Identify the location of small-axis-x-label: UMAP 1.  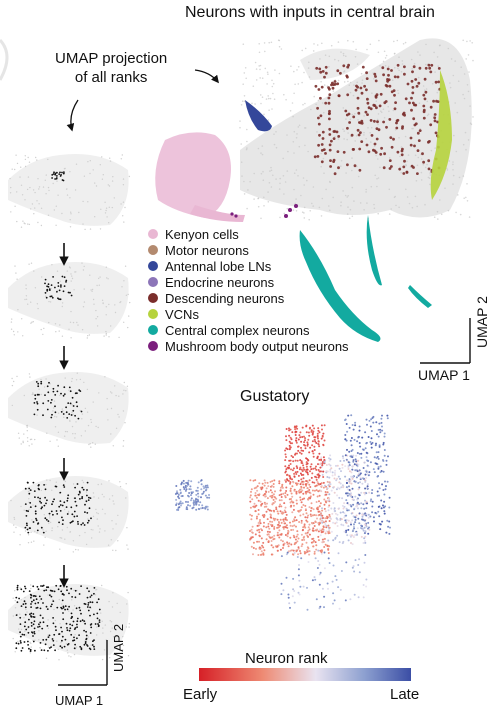
(79, 700).